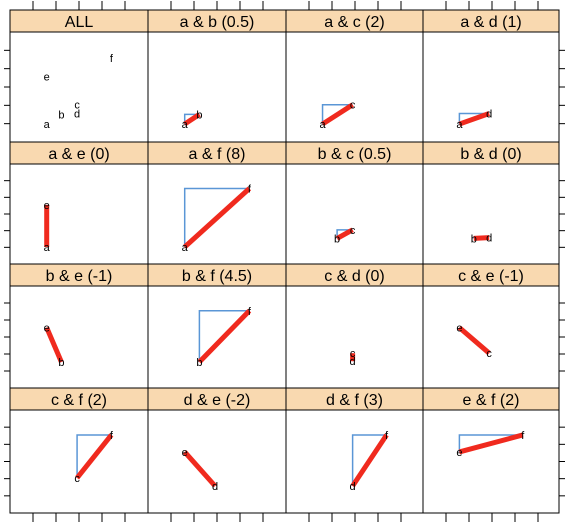  Describe the element at coordinates (79, 22) in the screenshot. I see `panel-title: ALL` at that location.